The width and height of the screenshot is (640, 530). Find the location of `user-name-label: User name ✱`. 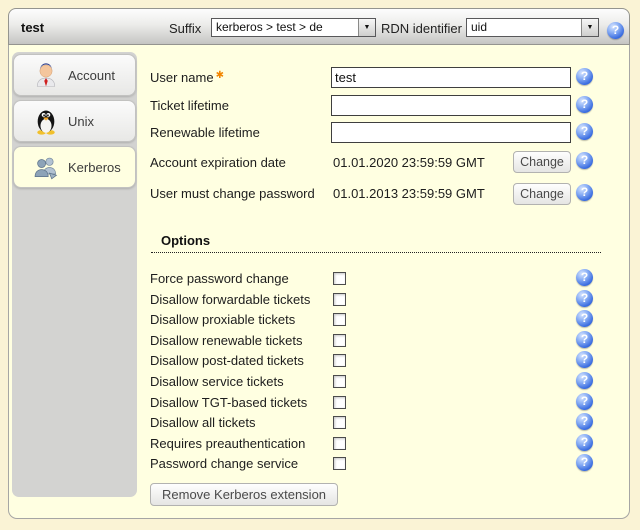

user-name-label: User name ✱ is located at coordinates (187, 77).